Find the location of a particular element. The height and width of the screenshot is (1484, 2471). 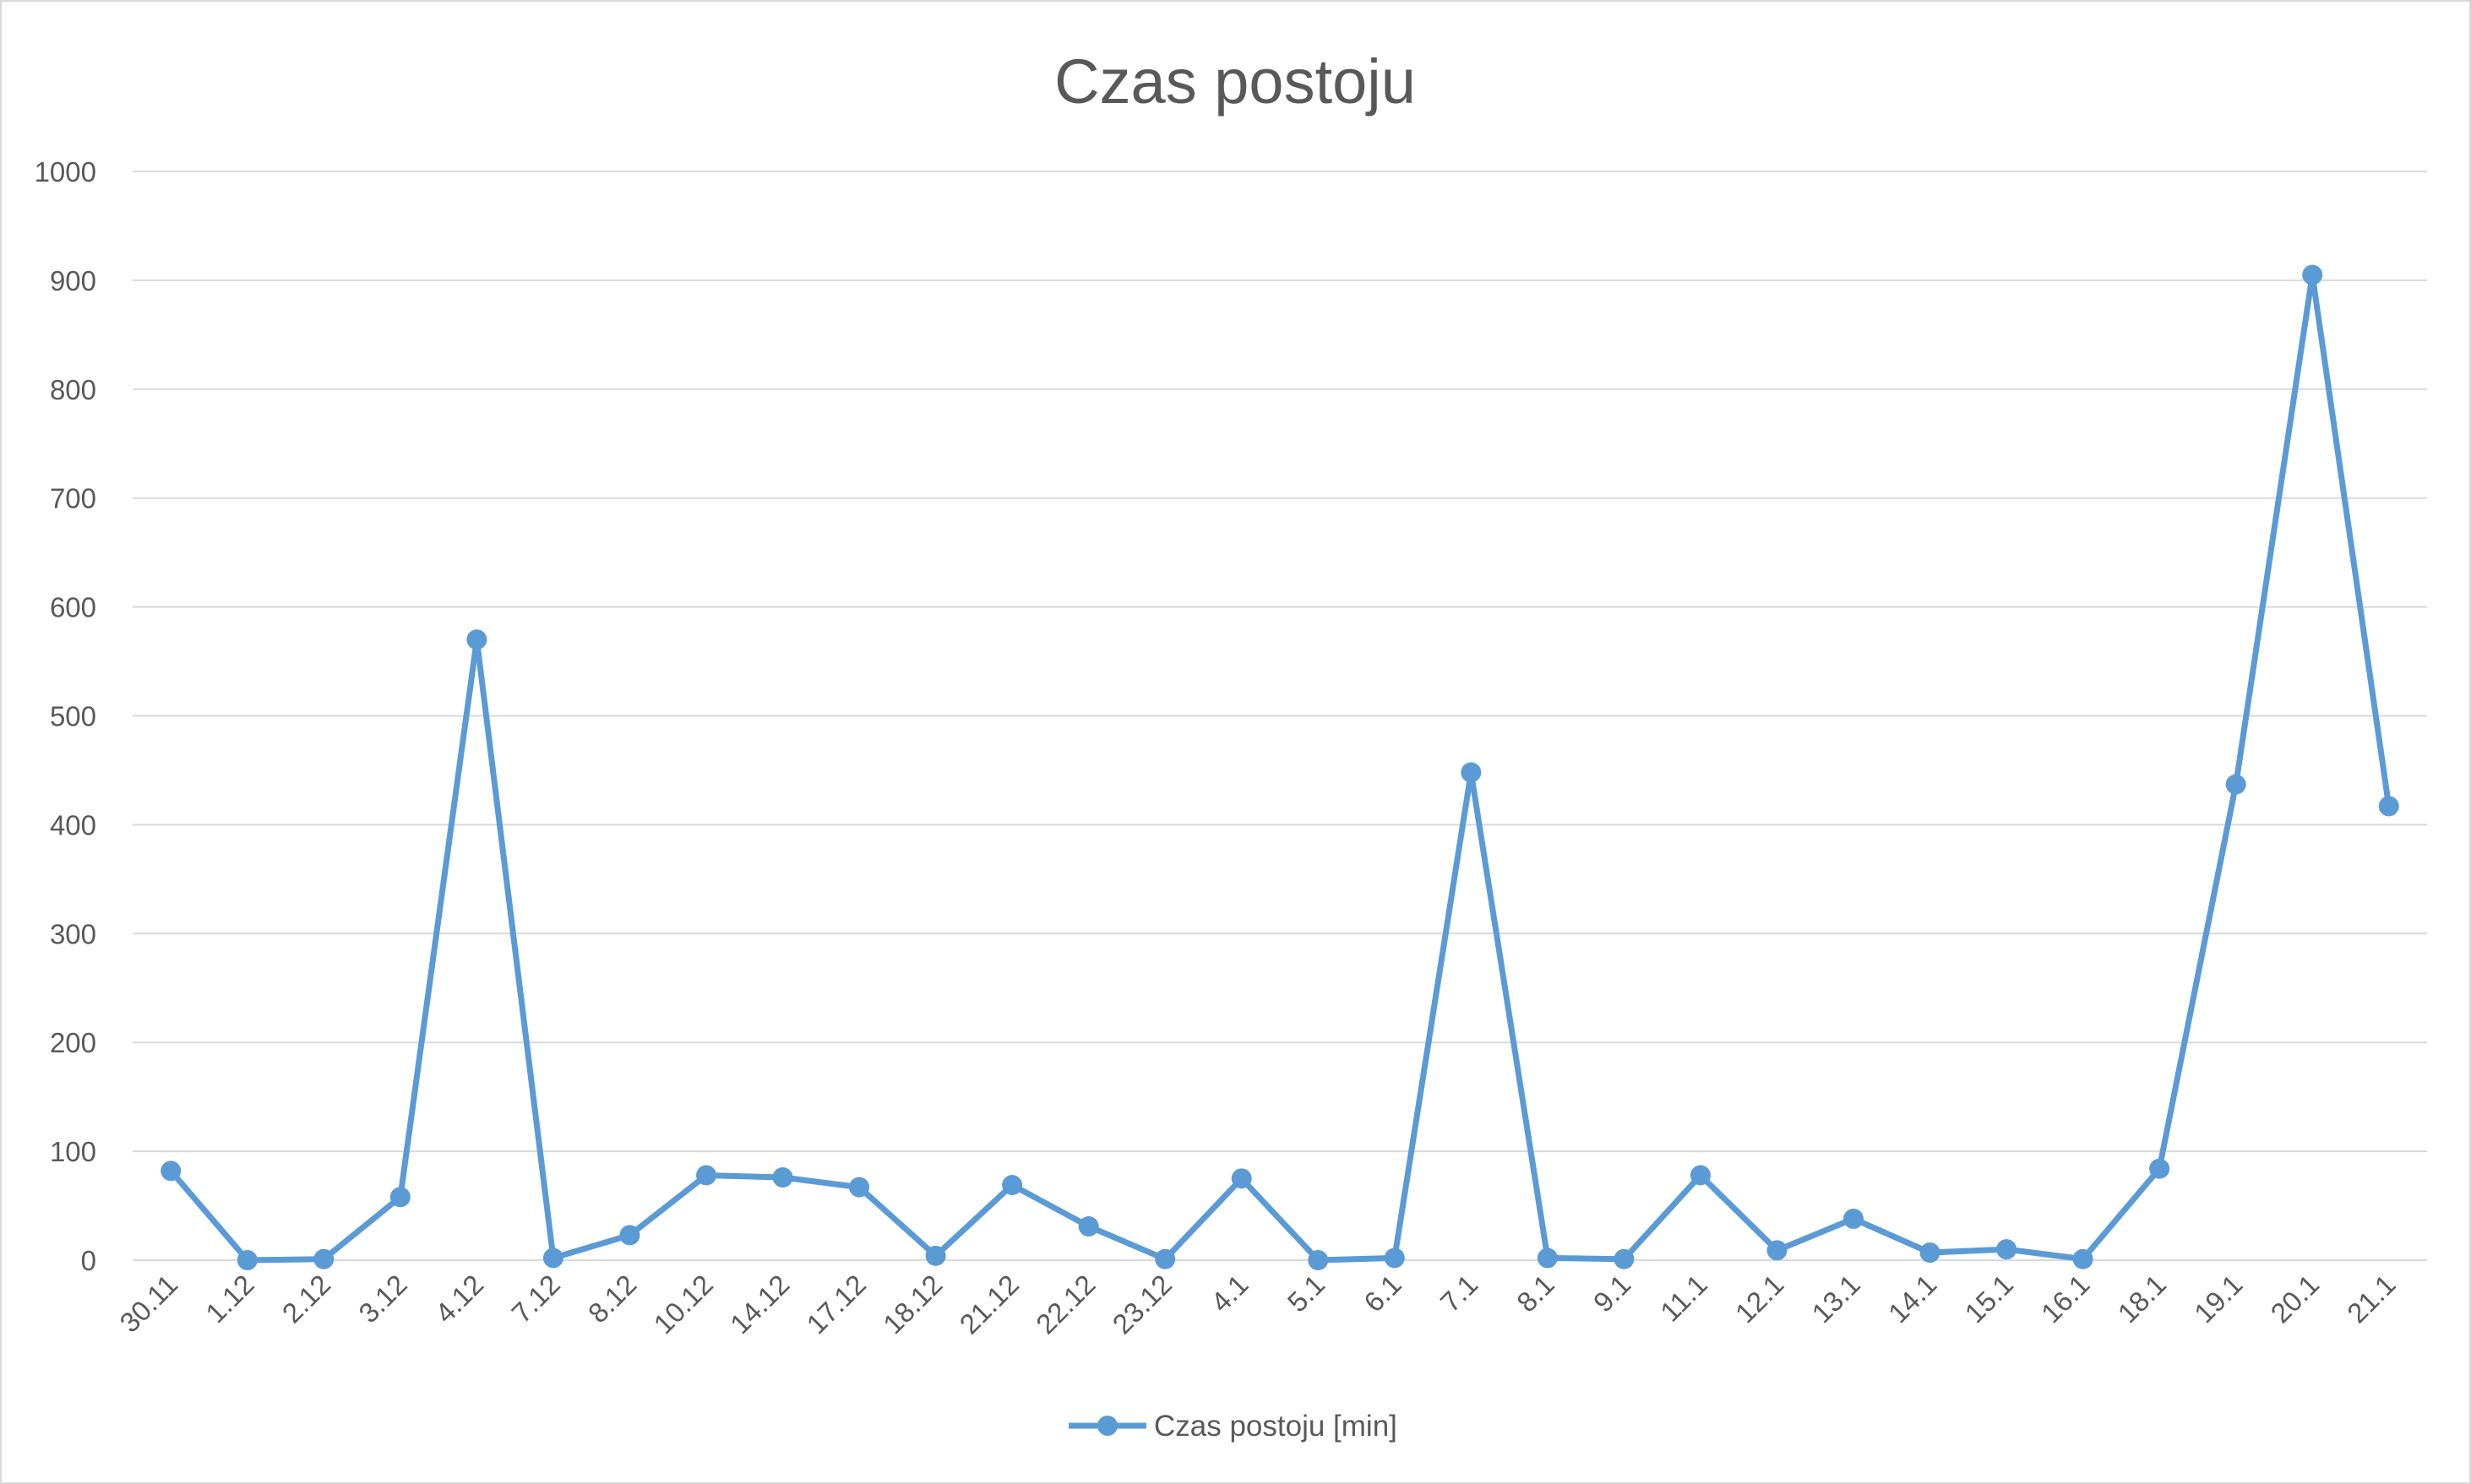

y-tick-label: 0 is located at coordinates (88, 1260).